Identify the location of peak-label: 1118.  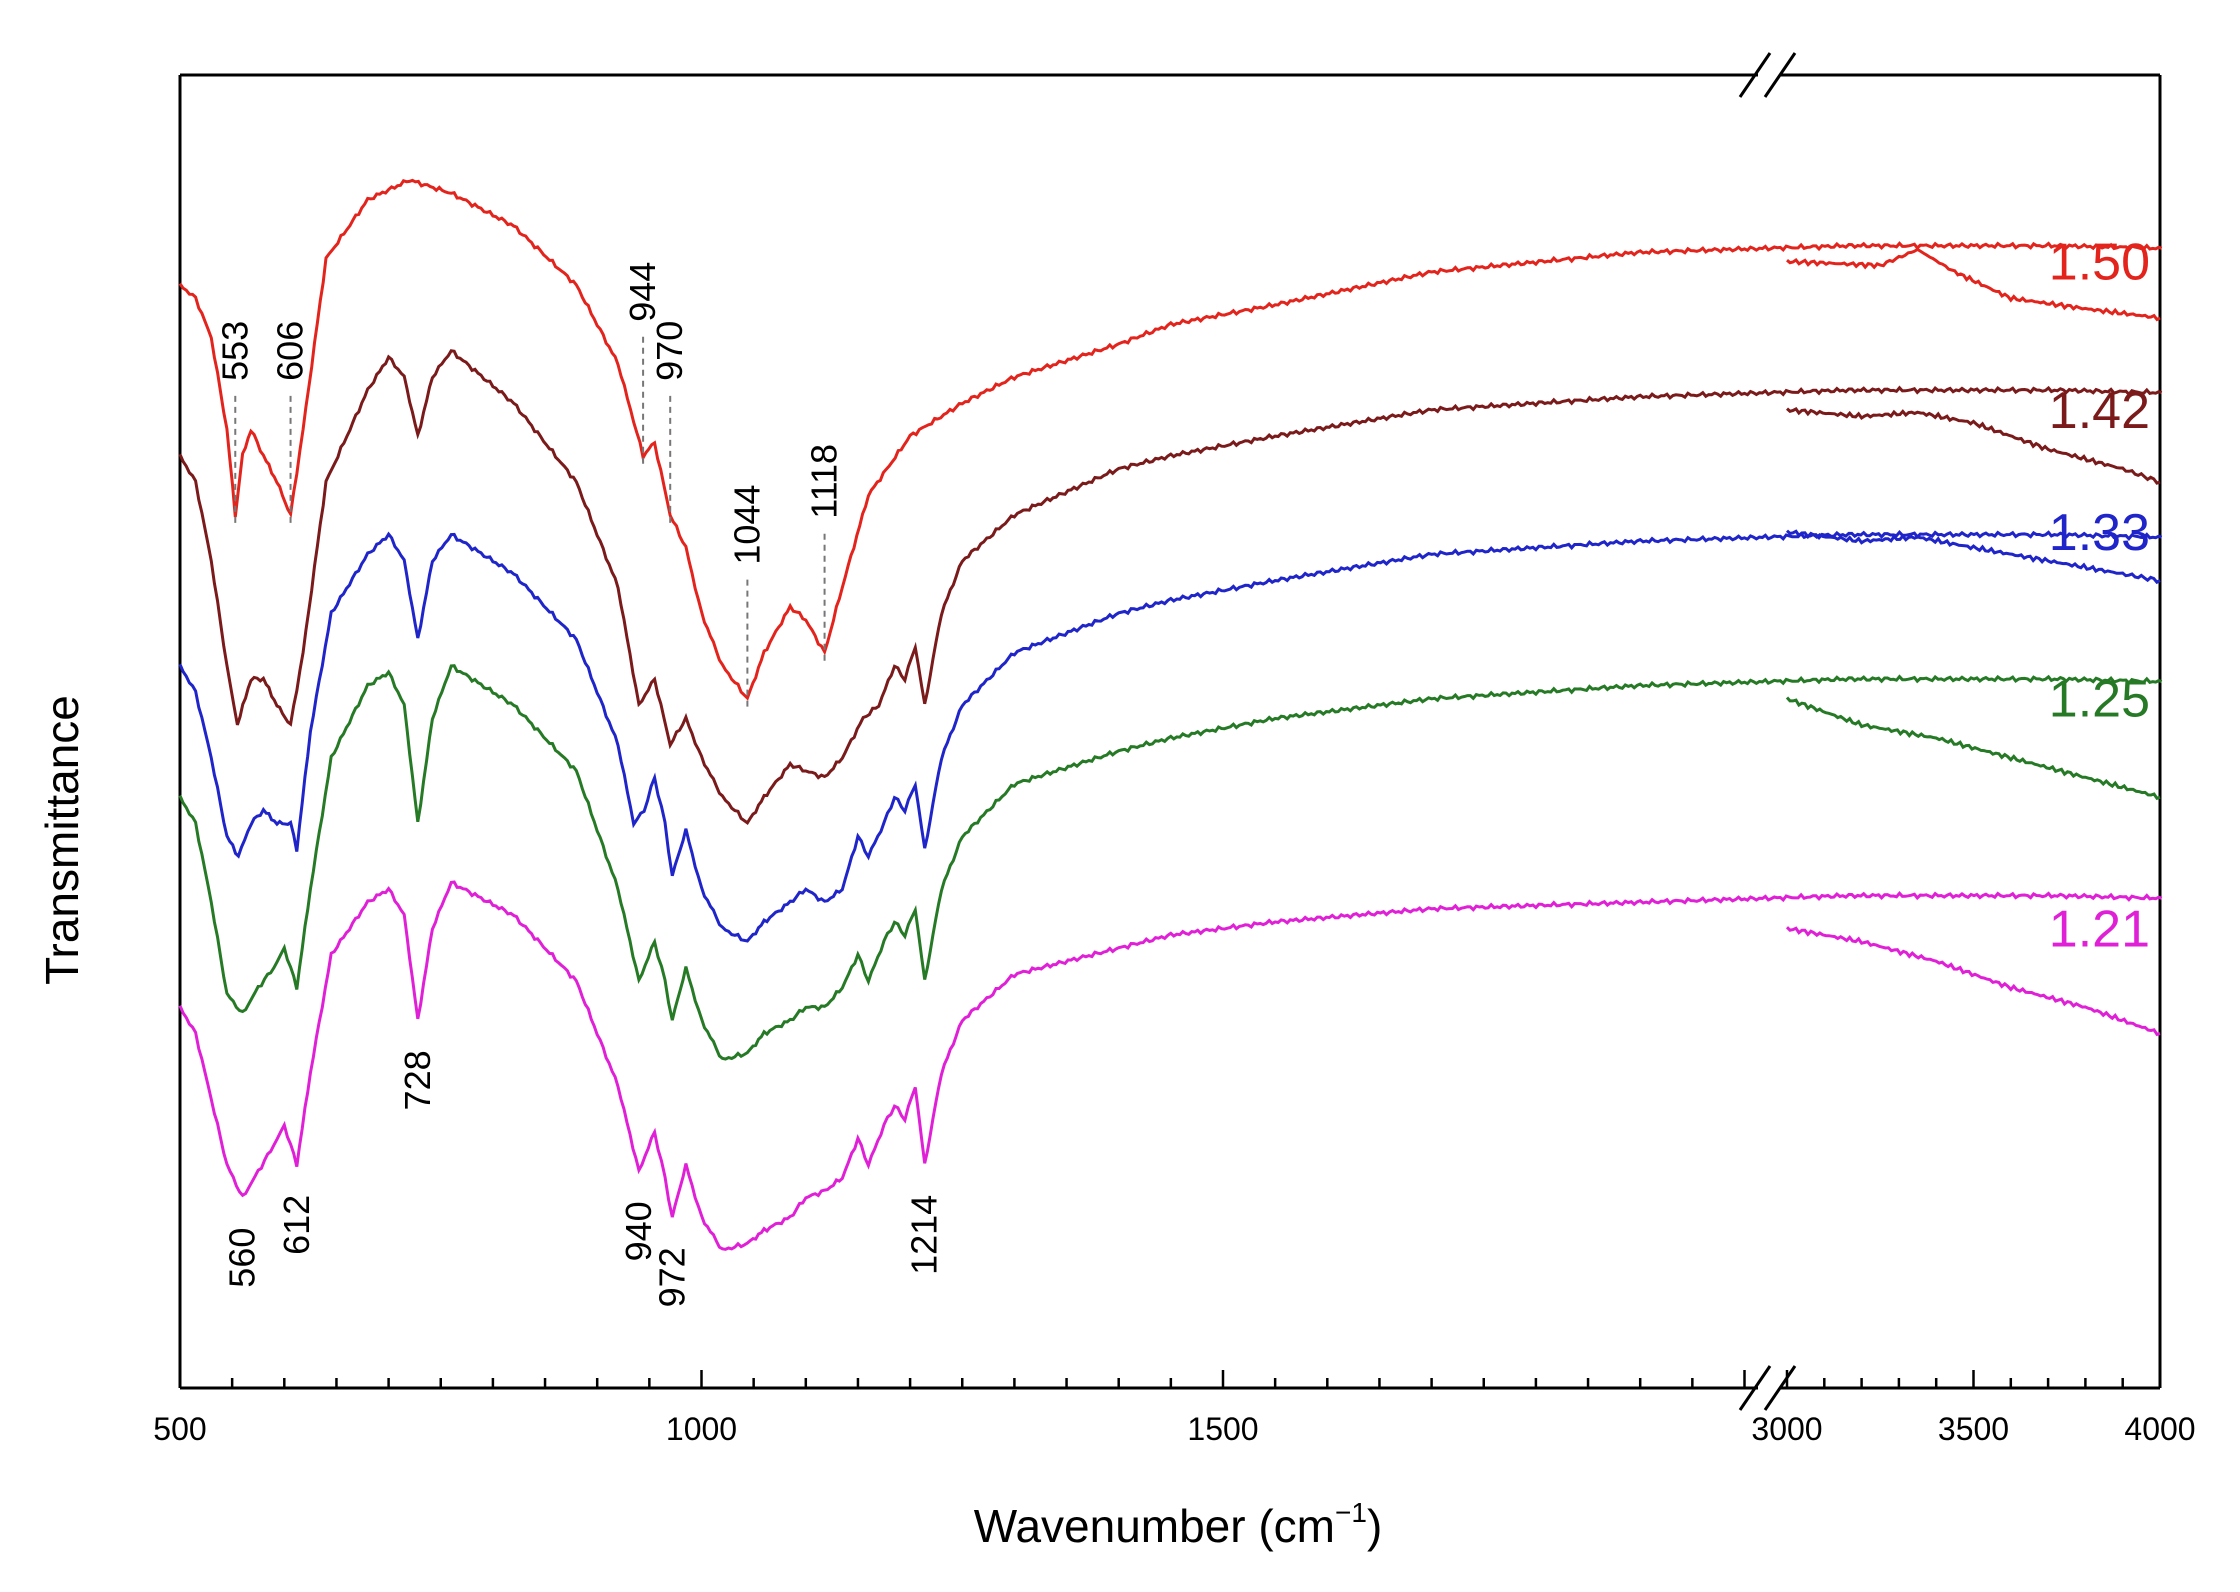
(824, 481).